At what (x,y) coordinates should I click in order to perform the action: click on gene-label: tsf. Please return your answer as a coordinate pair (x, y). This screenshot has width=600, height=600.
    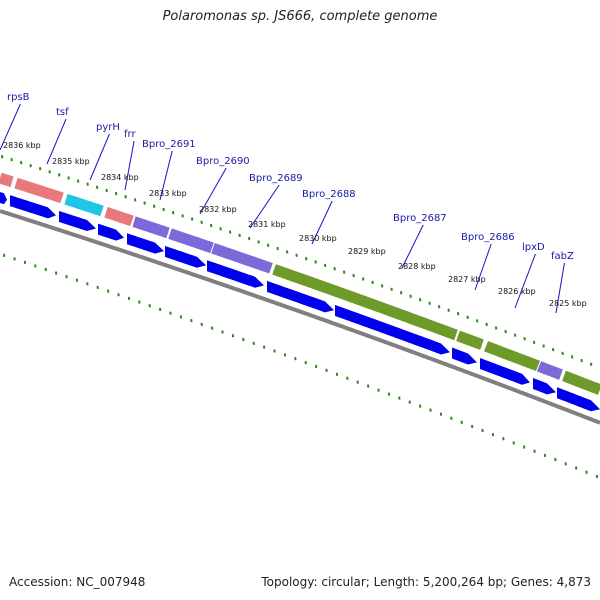
    Looking at the image, I should click on (62, 112).